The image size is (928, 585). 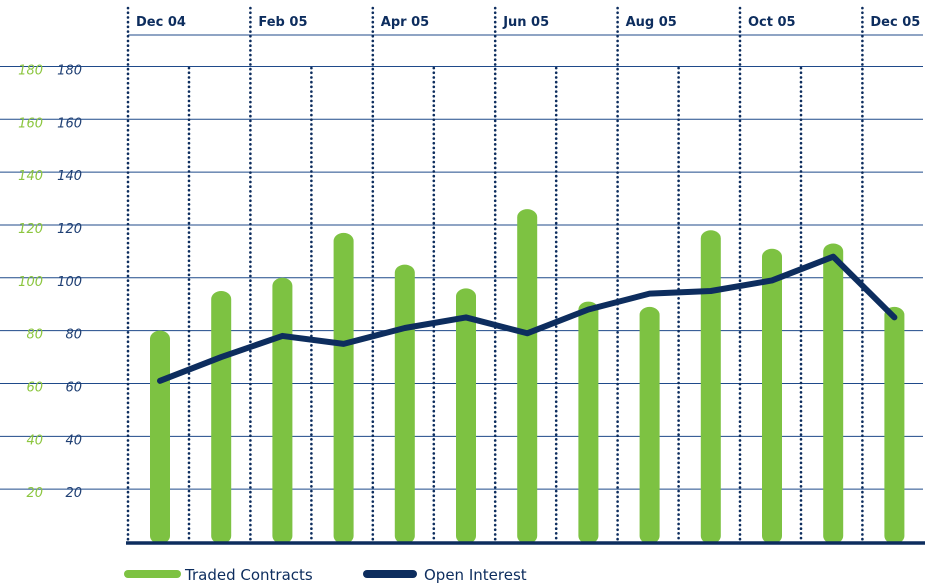 I want to click on y-tick-left-40: 40, so click(x=34, y=440).